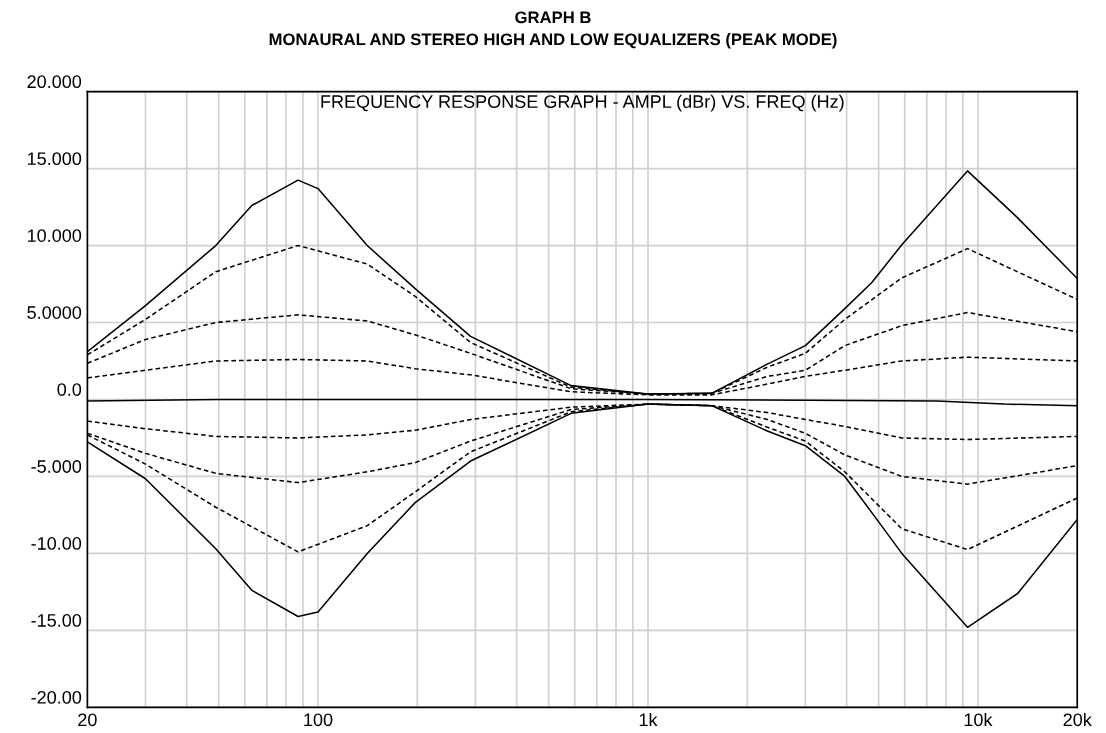  I want to click on y-tick-label: -20.00, so click(56, 697).